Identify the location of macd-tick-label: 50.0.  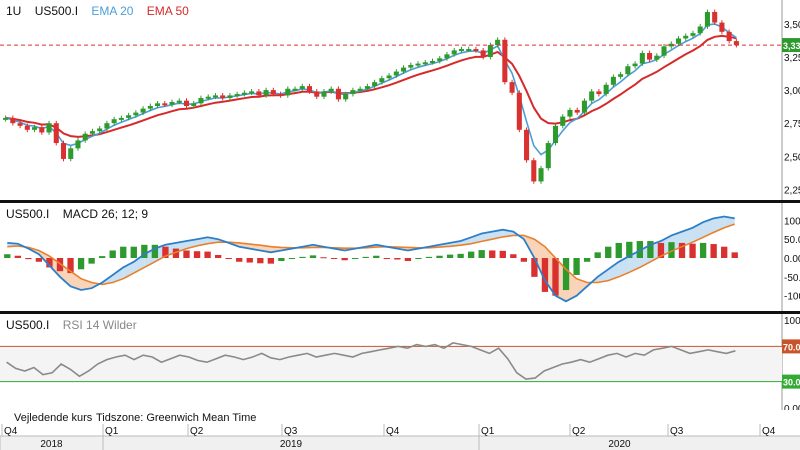
(792, 240).